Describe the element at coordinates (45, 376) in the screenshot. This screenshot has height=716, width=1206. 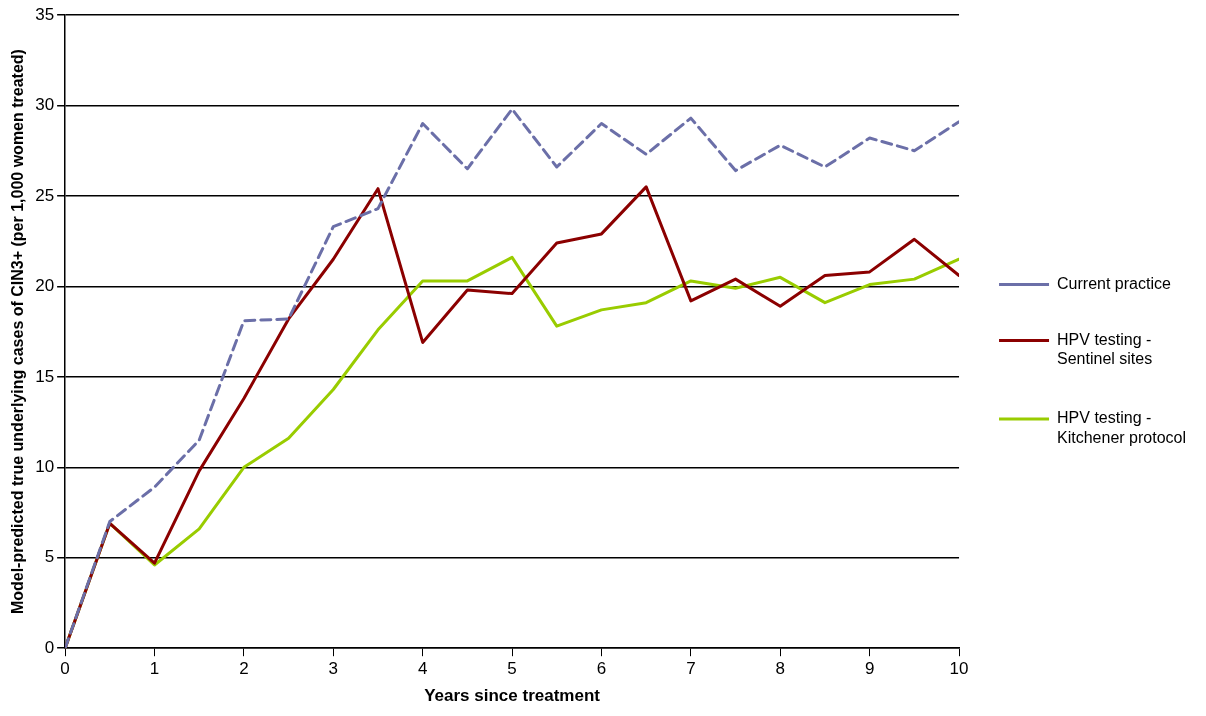
I see `y-tick-label: 15` at that location.